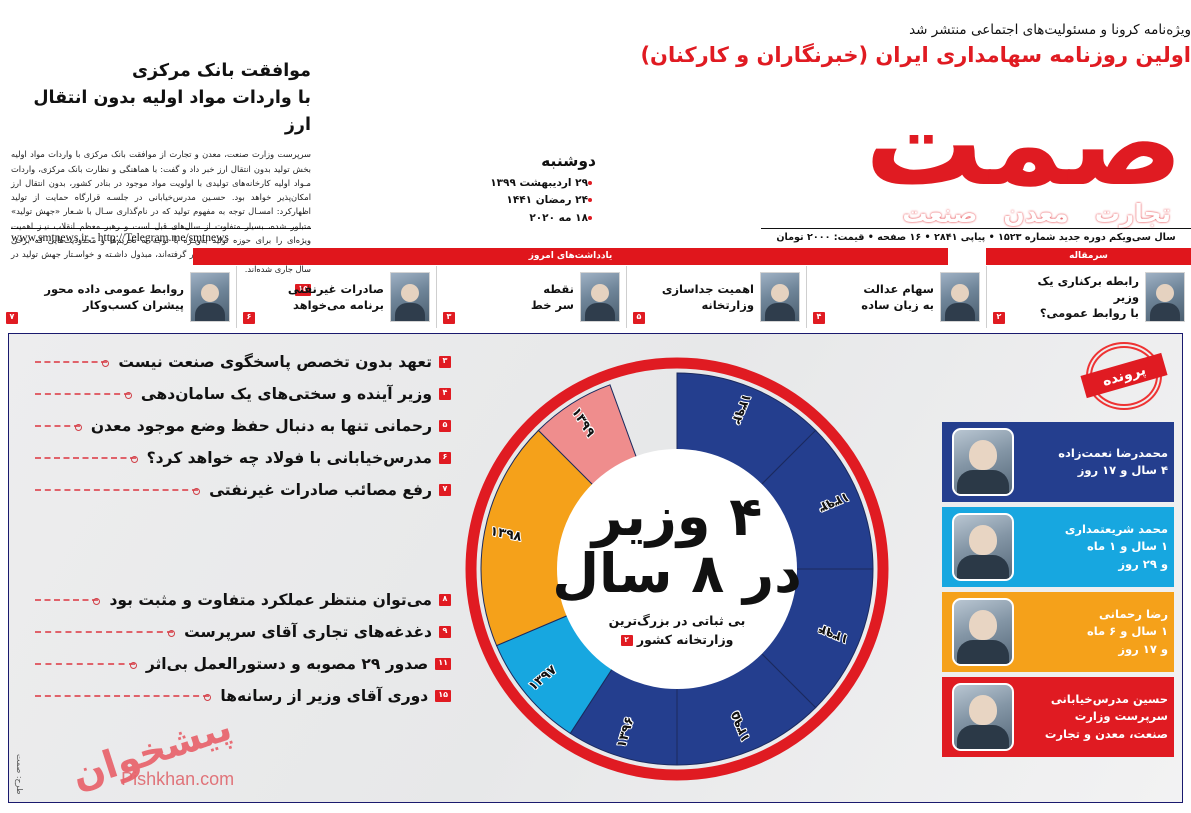 This screenshot has width=1191, height=813. What do you see at coordinates (1113, 452) in the screenshot?
I see `minister-name: محمدرضا نعمت‌زاده` at bounding box center [1113, 452].